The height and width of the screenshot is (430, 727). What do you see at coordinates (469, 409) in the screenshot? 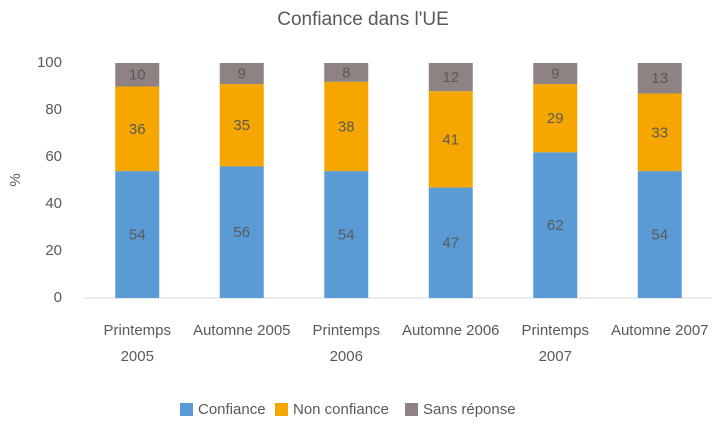
I see `legend-label: Sans réponse` at bounding box center [469, 409].